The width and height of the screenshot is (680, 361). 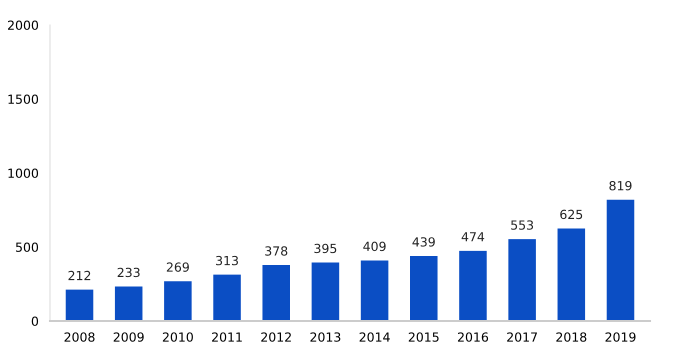 What do you see at coordinates (227, 261) in the screenshot?
I see `data-label: 313` at bounding box center [227, 261].